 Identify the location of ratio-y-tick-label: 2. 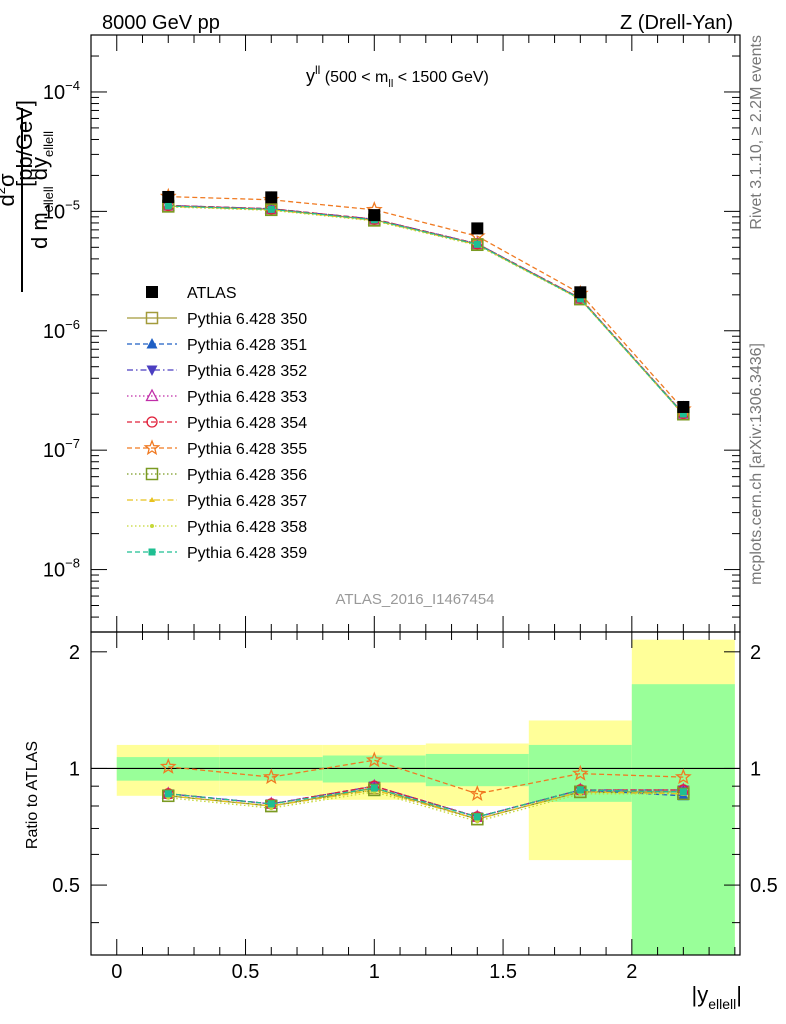
(74, 653).